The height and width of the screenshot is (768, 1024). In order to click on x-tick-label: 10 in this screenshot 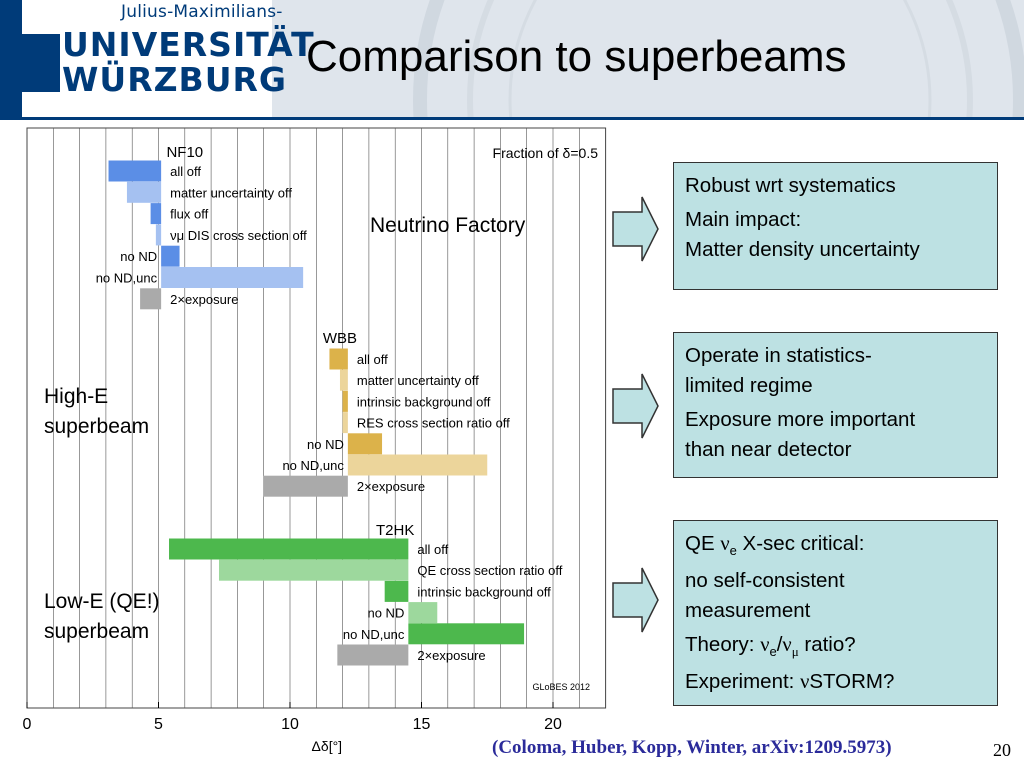, I will do `click(290, 724)`.